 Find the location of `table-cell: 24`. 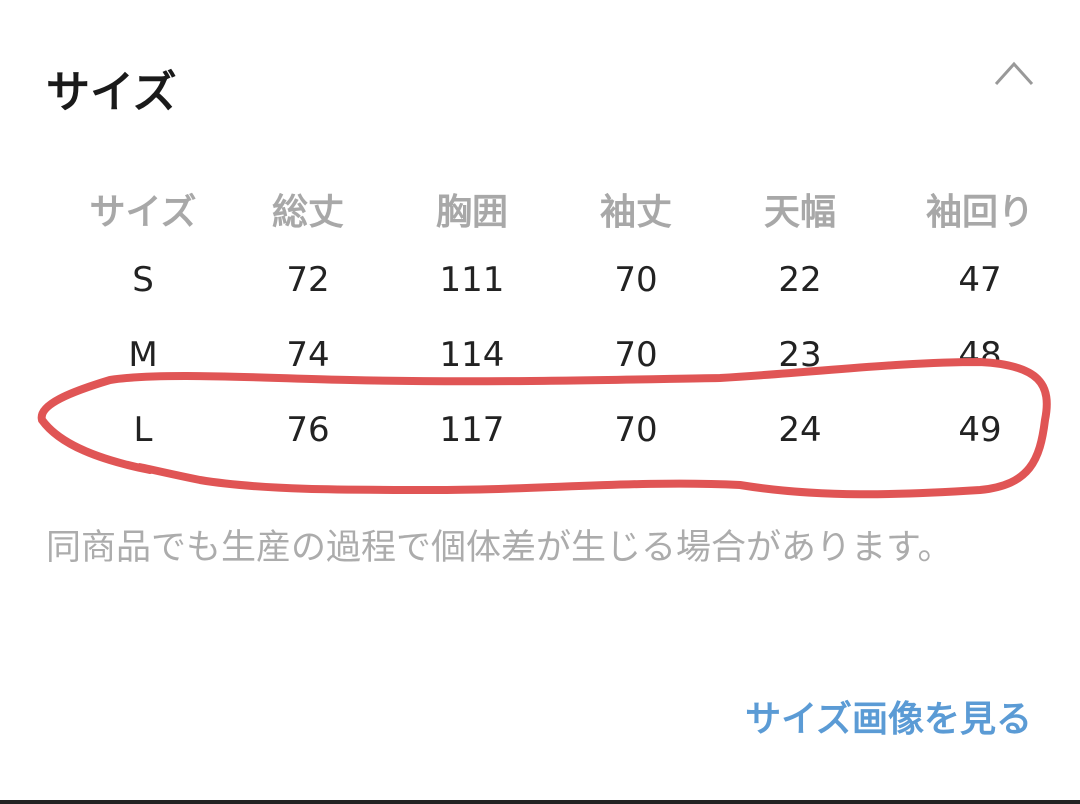

table-cell: 24 is located at coordinates (800, 430).